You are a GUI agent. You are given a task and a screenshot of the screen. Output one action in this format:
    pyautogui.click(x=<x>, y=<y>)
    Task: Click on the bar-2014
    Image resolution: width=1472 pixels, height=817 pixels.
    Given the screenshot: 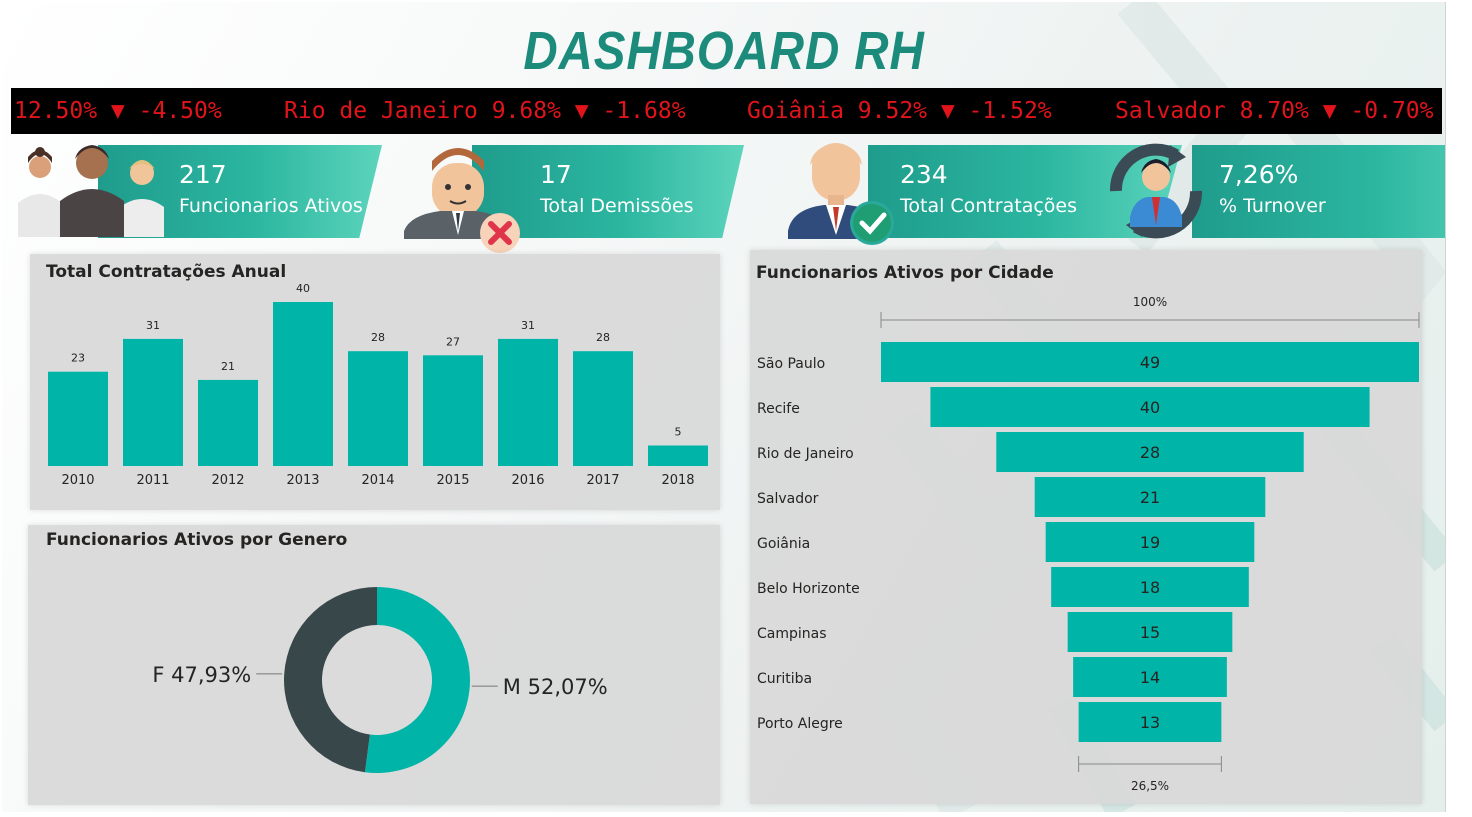 What is the action you would take?
    pyautogui.click(x=378, y=408)
    